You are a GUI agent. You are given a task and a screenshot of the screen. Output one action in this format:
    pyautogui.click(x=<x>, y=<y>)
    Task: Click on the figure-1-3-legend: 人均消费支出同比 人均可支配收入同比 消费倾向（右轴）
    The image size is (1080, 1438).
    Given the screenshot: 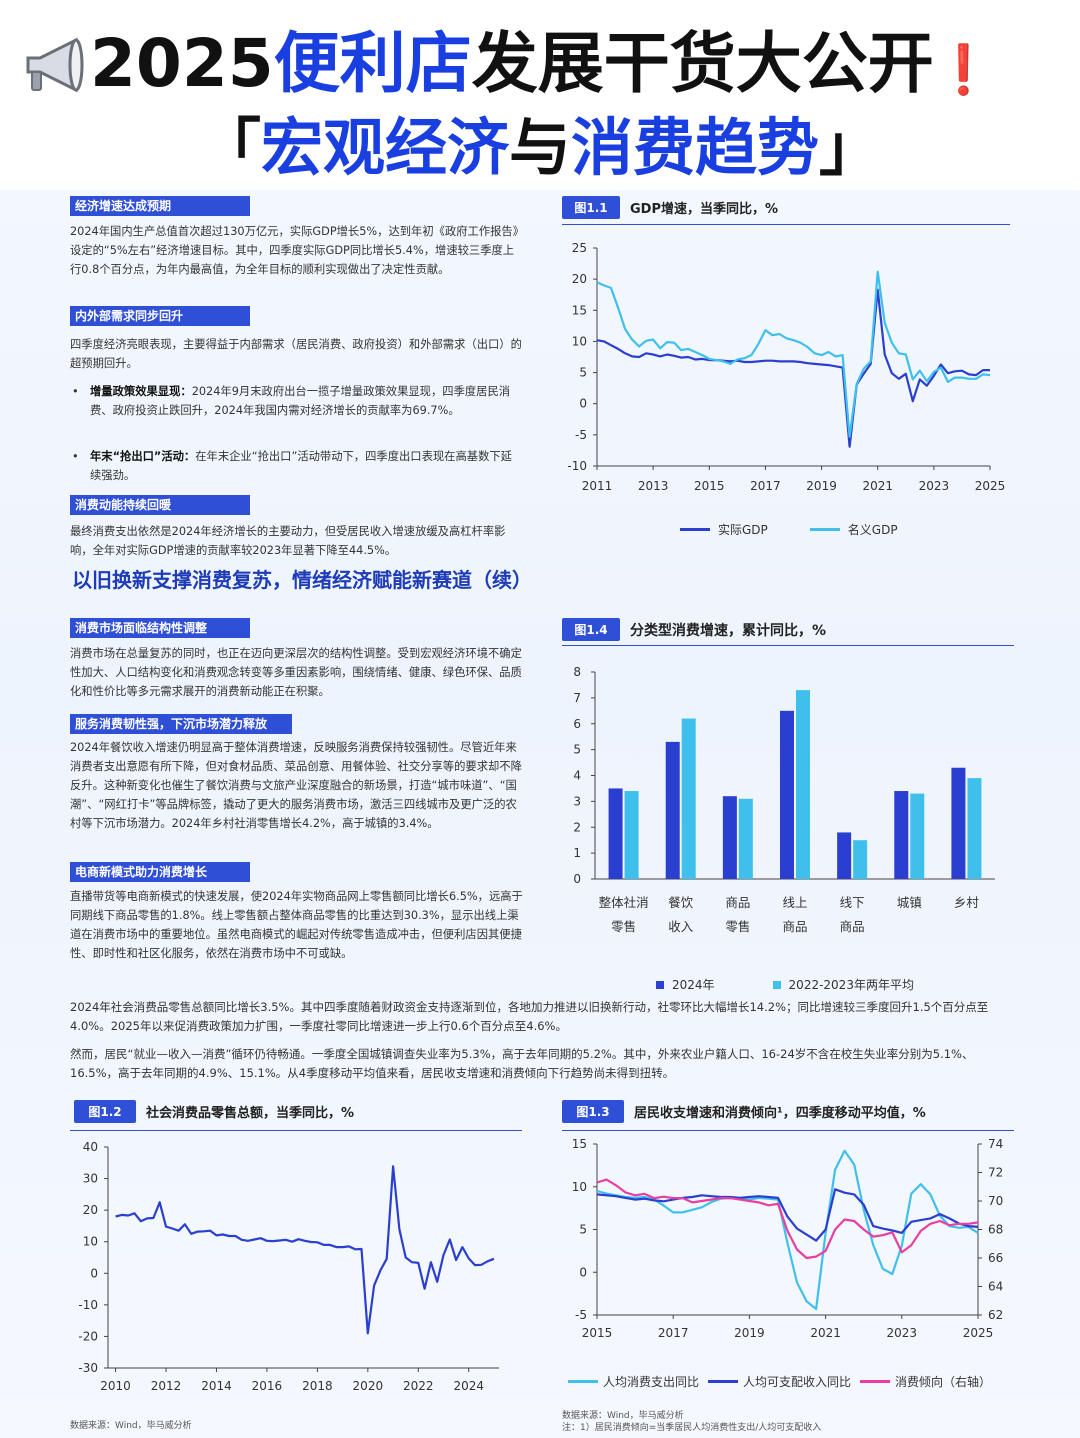 What is the action you would take?
    pyautogui.click(x=779, y=1381)
    